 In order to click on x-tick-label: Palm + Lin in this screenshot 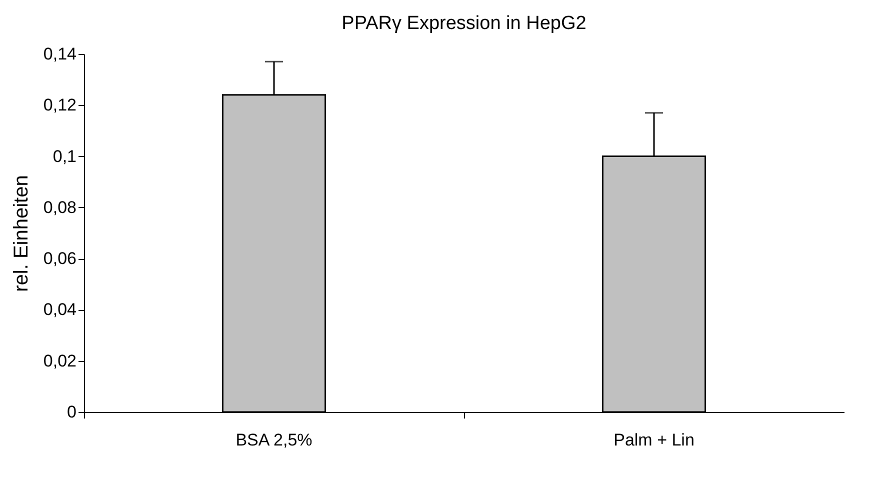, I will do `click(654, 440)`.